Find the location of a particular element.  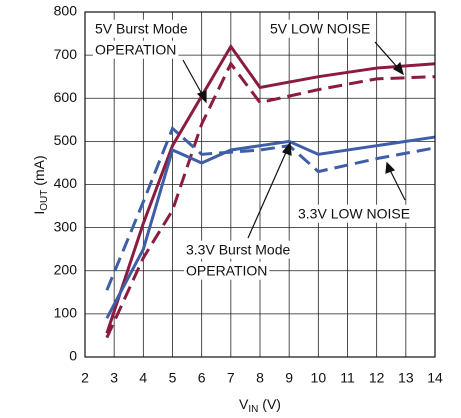

y-tick-label: 800 is located at coordinates (66, 11).